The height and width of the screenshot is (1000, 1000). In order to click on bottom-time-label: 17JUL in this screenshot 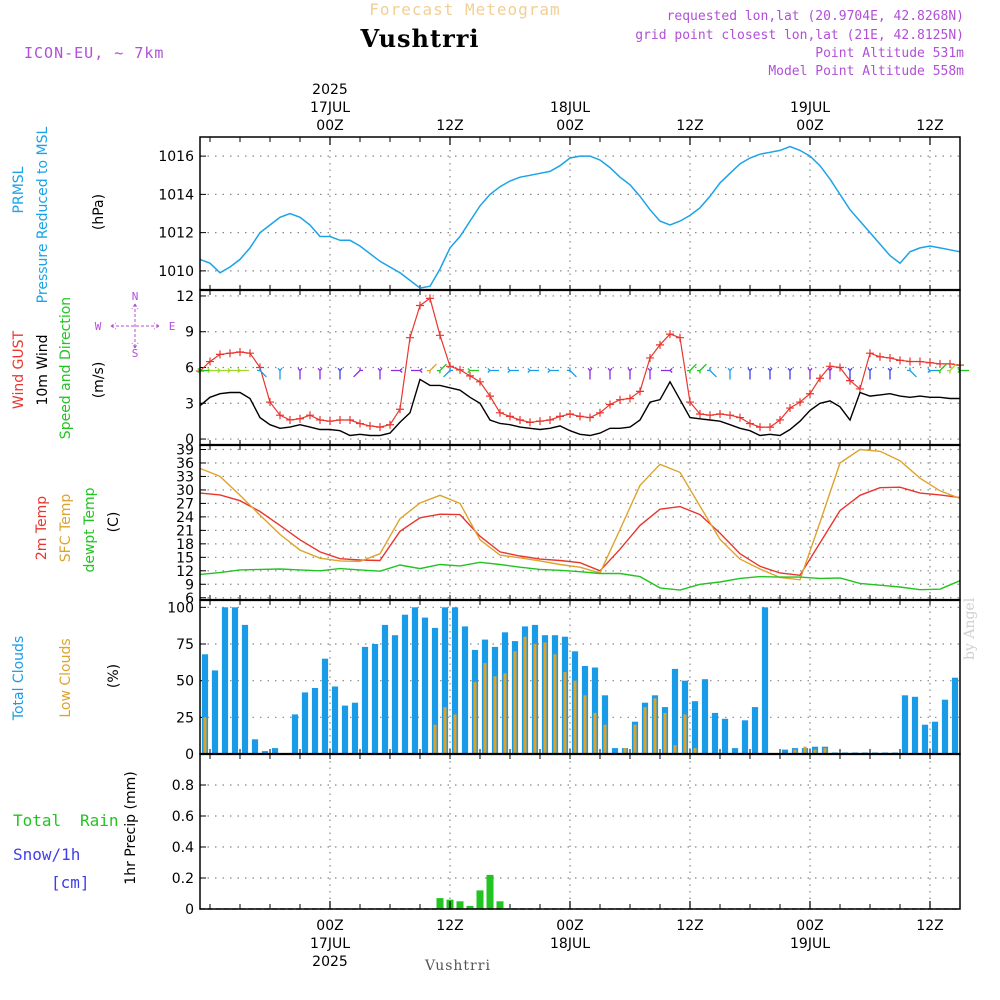, I will do `click(330, 944)`.